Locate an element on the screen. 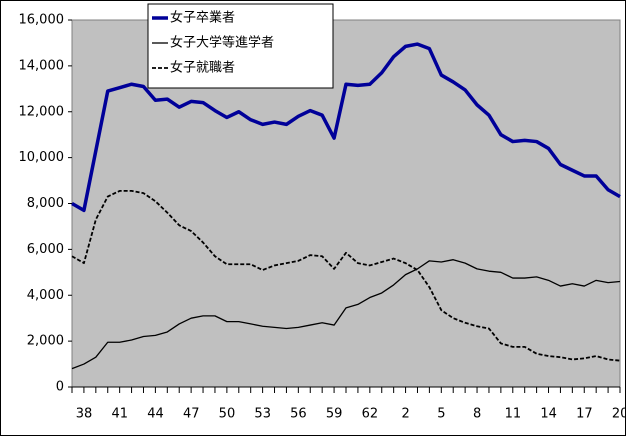 The height and width of the screenshot is (436, 626). legend-label: 女子卒業者 is located at coordinates (202, 18).